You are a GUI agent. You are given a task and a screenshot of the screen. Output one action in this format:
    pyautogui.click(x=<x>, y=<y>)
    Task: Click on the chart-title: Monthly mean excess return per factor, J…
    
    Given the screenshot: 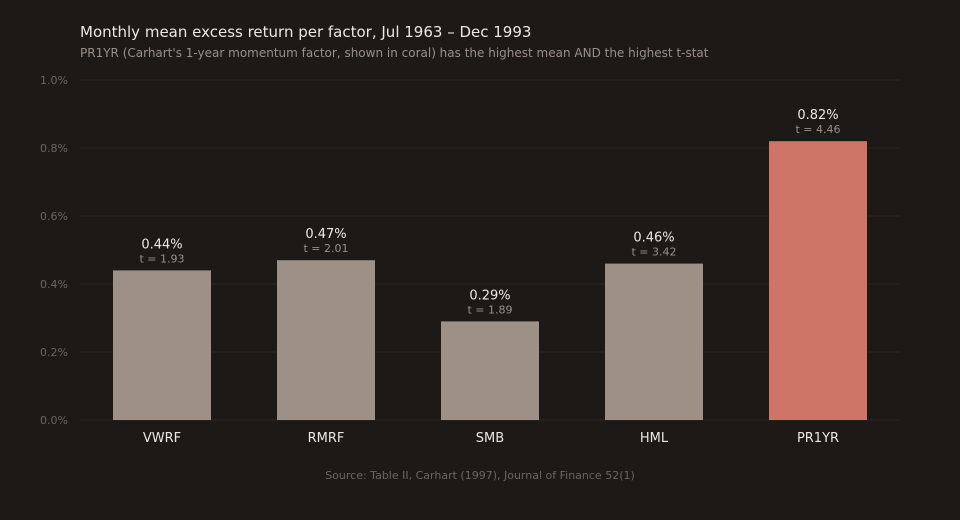 What is the action you would take?
    pyautogui.click(x=306, y=32)
    